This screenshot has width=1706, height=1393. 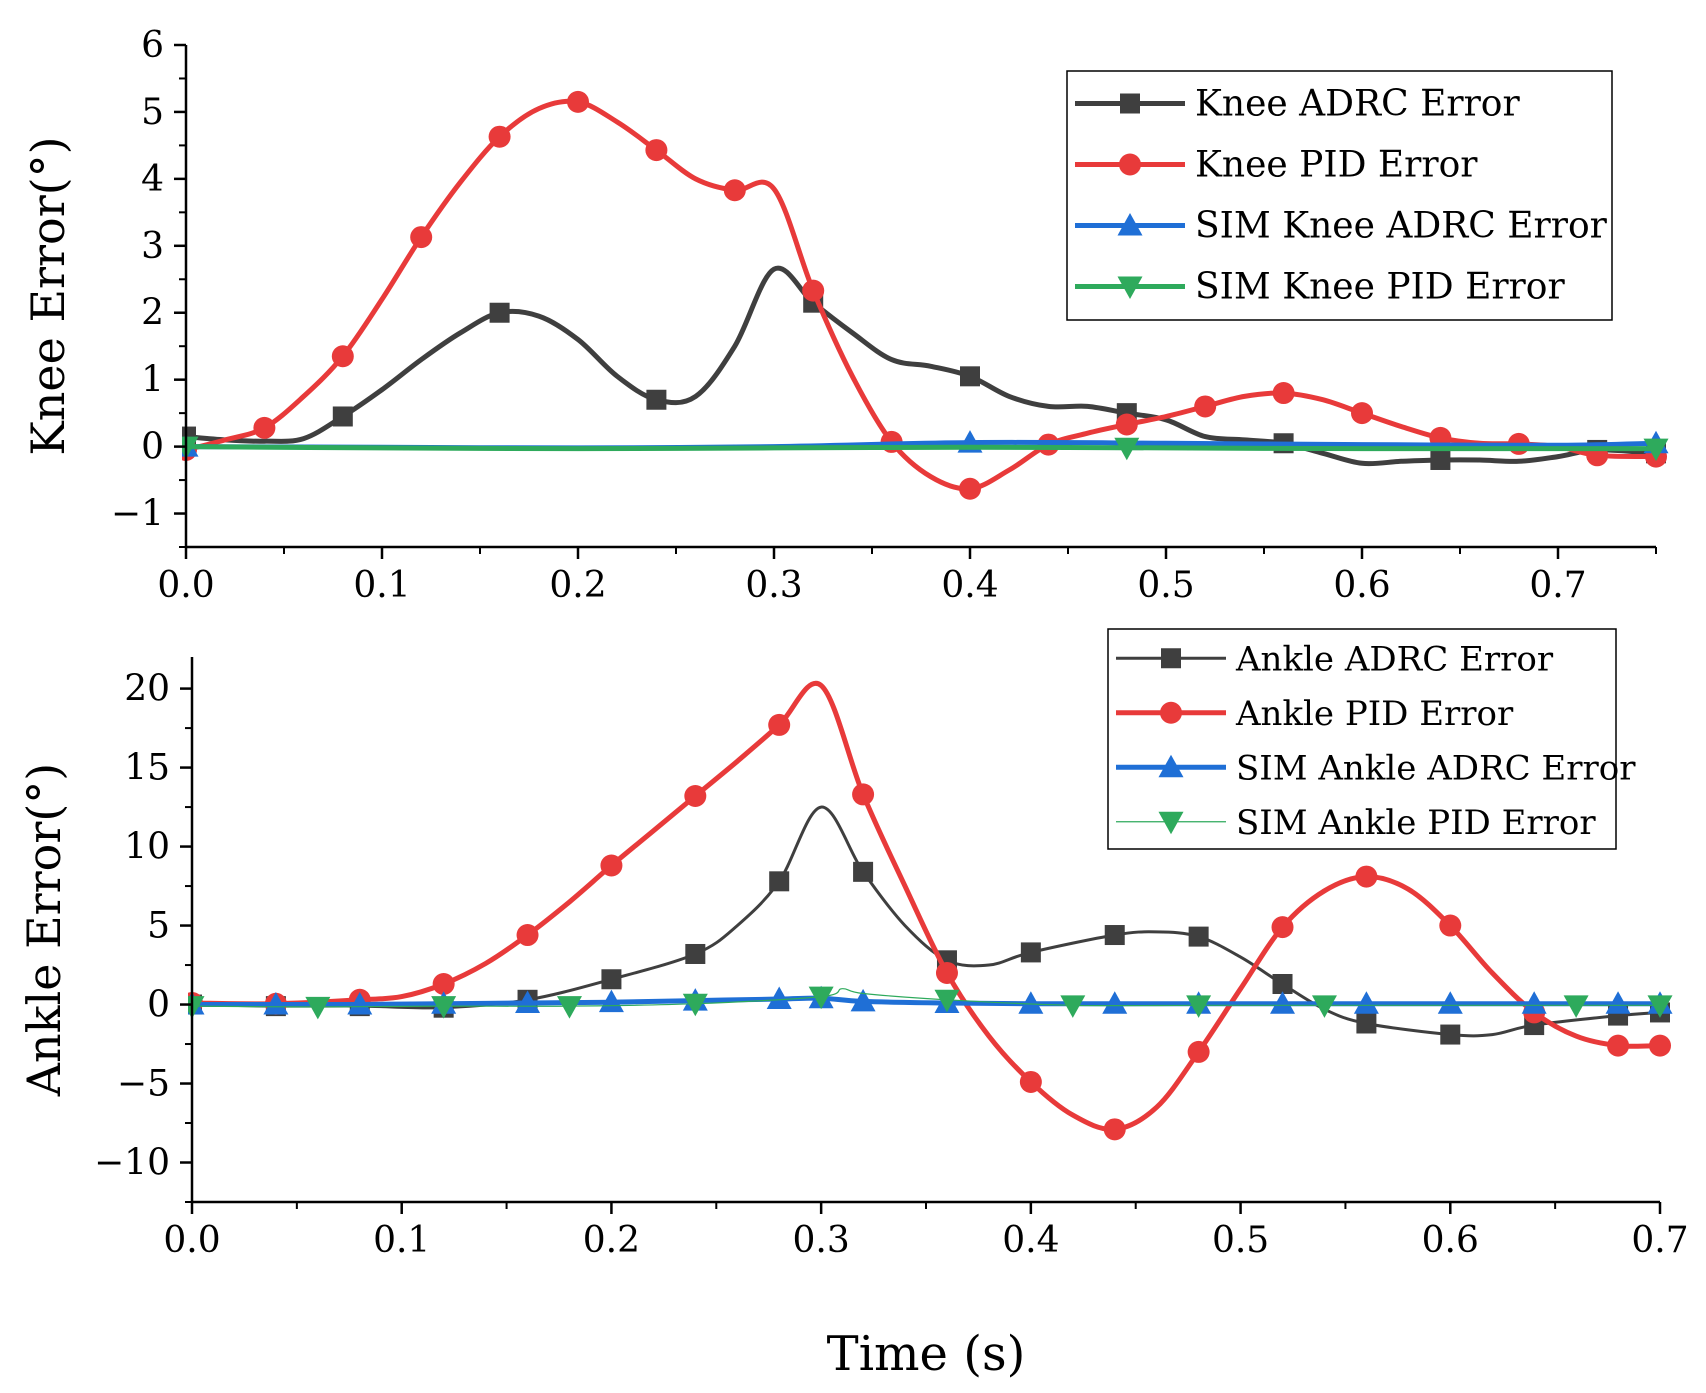 I want to click on y-tick-label: 10, so click(x=147, y=847).